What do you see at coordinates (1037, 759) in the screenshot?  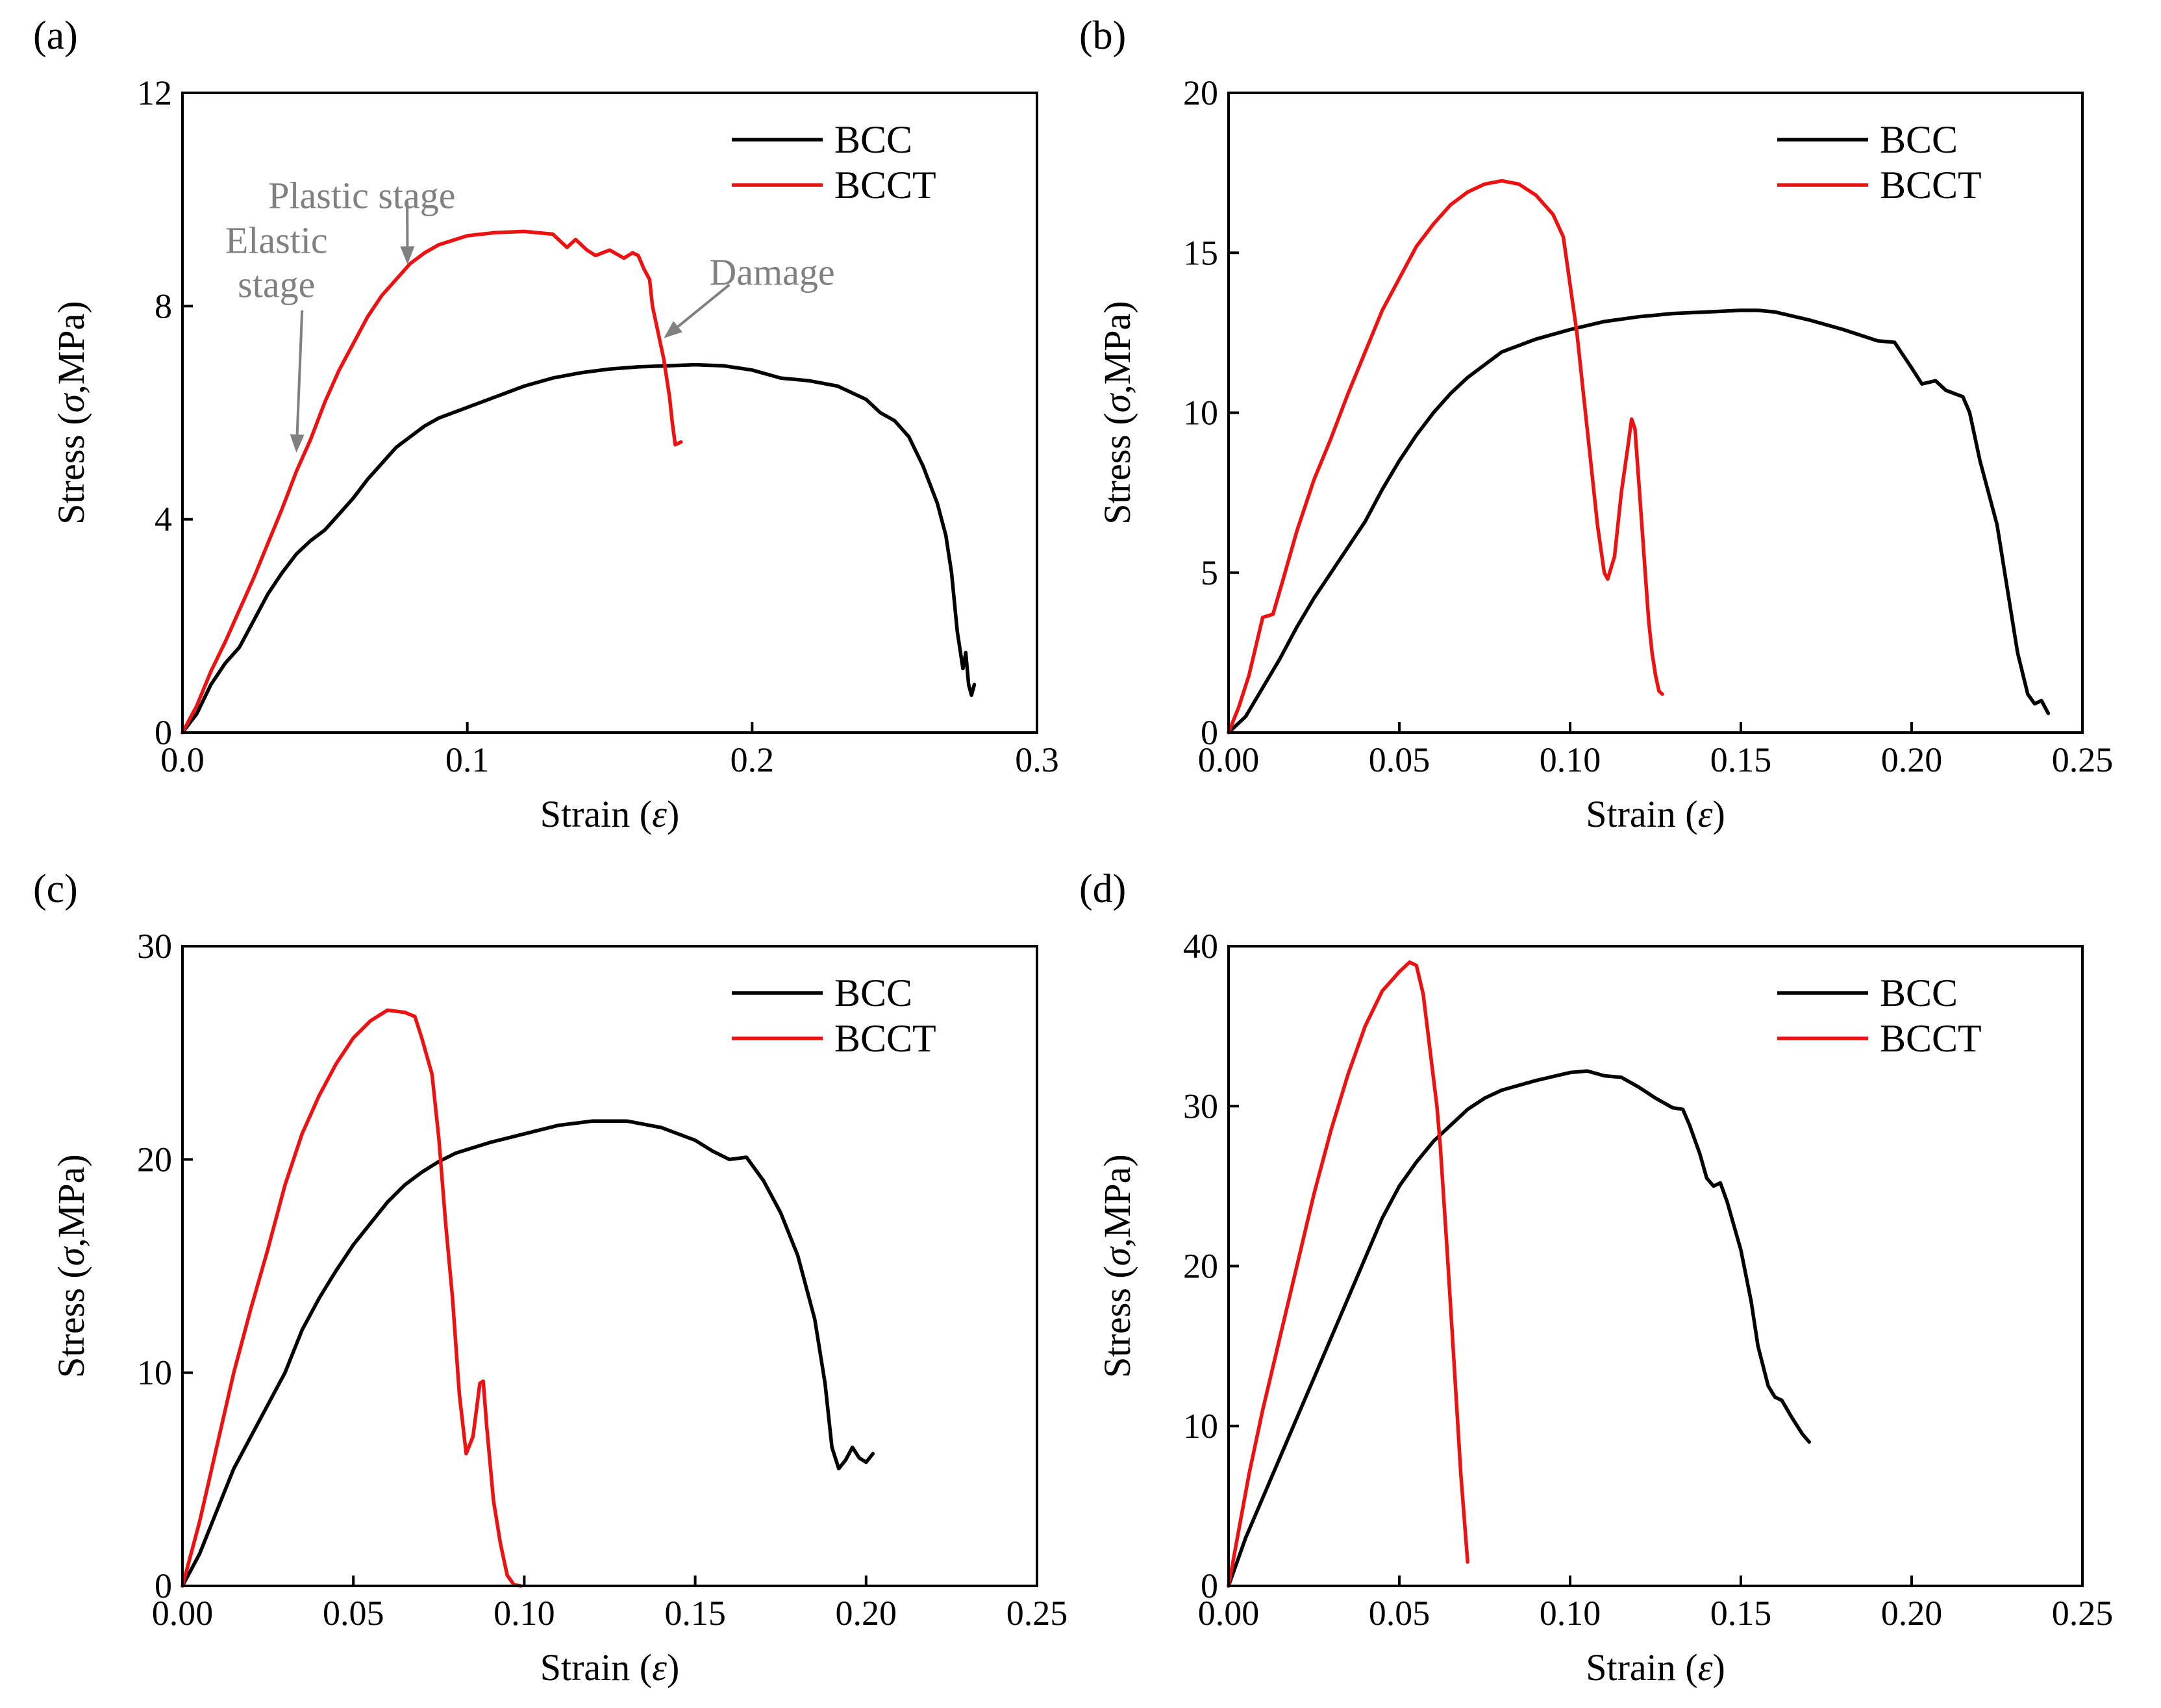 I see `x-tick-label: 0.3` at bounding box center [1037, 759].